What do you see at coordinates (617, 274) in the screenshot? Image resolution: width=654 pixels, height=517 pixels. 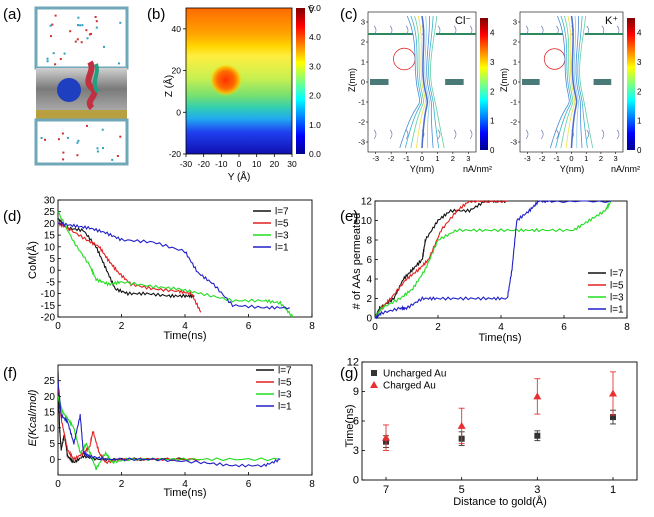 I see `legend-label: l=7` at bounding box center [617, 274].